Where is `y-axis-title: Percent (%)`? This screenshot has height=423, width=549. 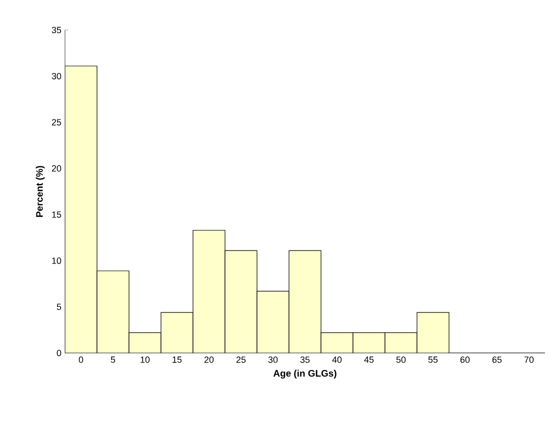 y-axis-title: Percent (%) is located at coordinates (40, 191).